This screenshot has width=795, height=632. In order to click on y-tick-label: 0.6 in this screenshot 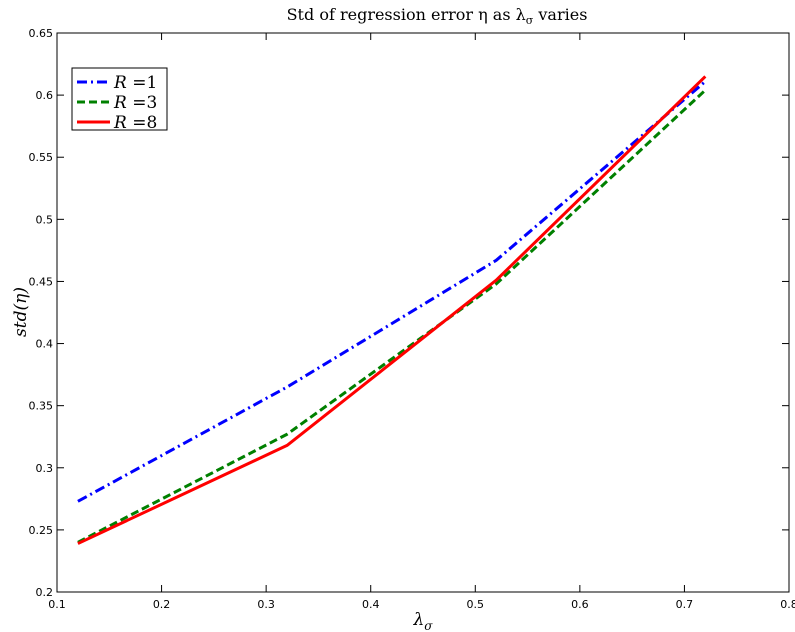, I will do `click(45, 95)`.